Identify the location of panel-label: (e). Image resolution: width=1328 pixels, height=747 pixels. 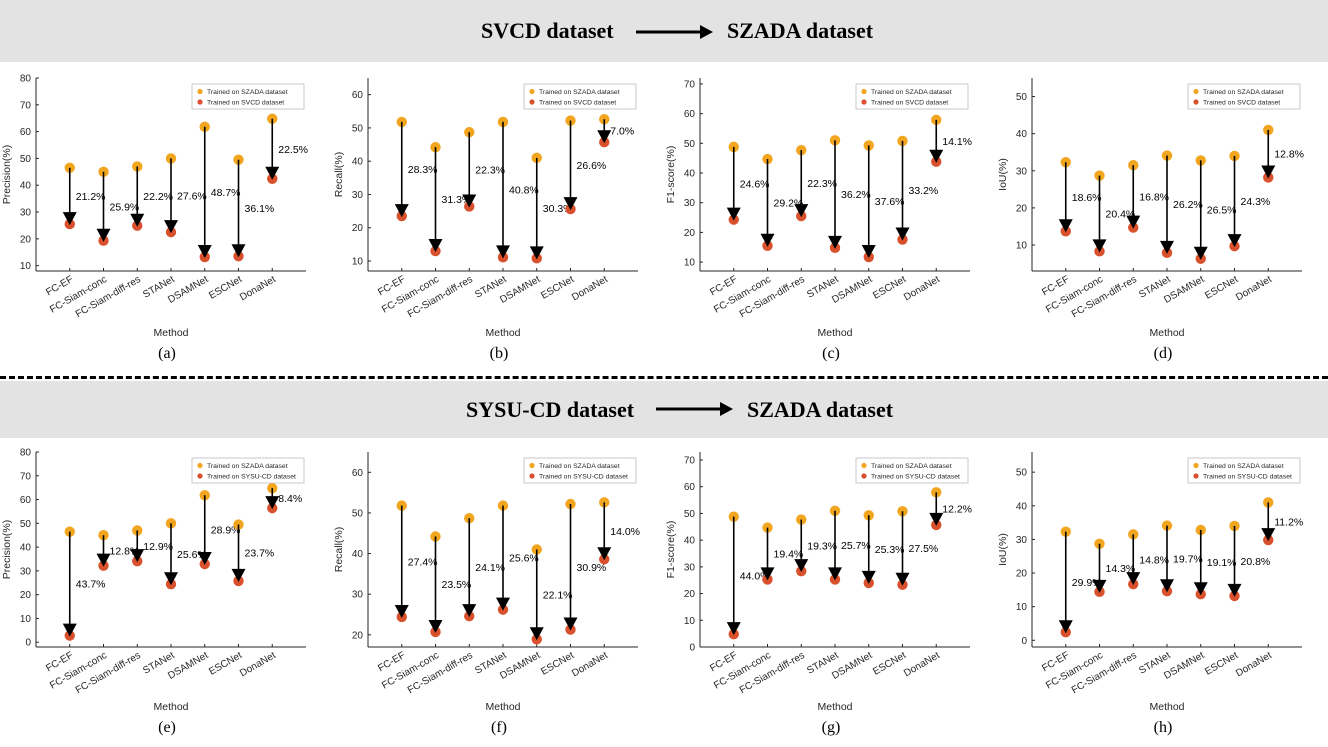
(167, 727).